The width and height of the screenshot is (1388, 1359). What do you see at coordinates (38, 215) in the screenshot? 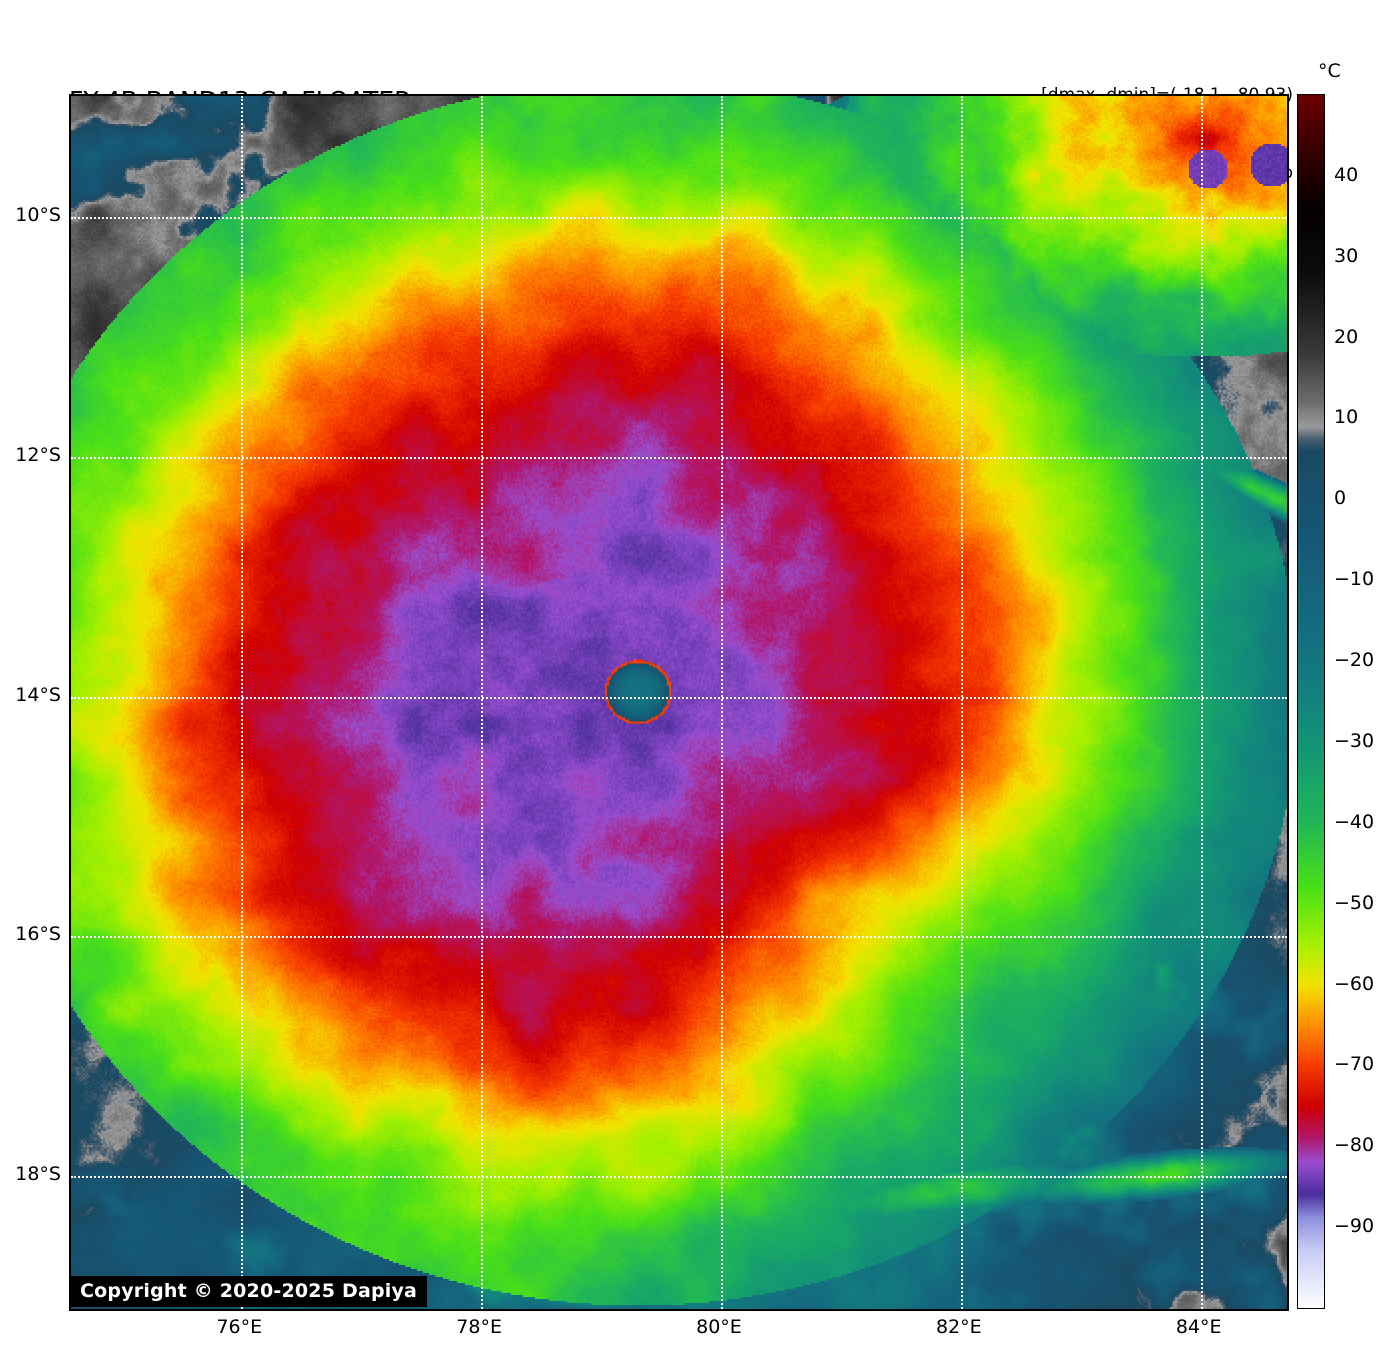
I see `ytick-label: 10°S` at bounding box center [38, 215].